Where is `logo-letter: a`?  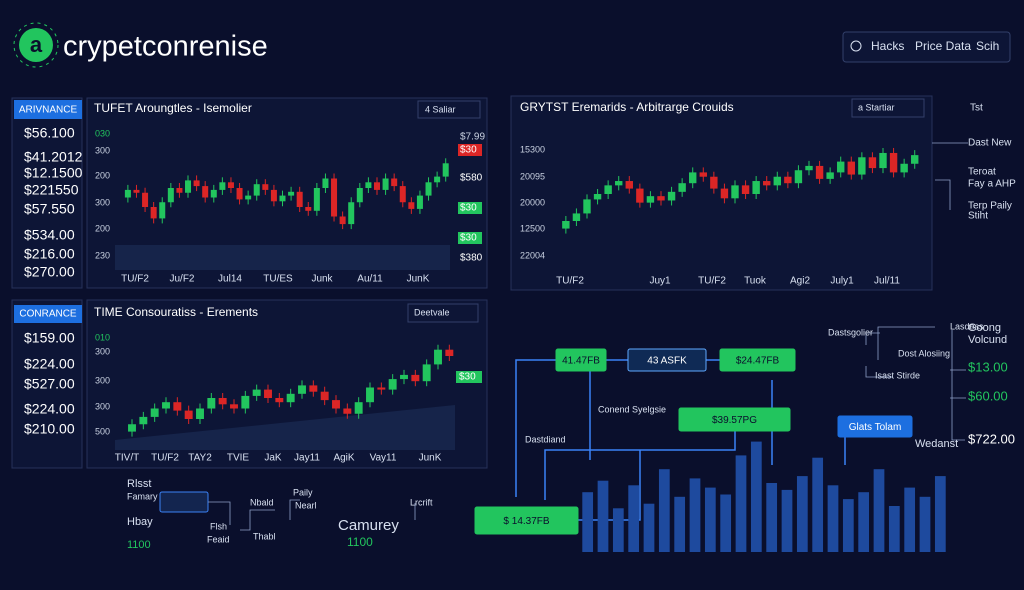
logo-letter: a is located at coordinates (36, 44).